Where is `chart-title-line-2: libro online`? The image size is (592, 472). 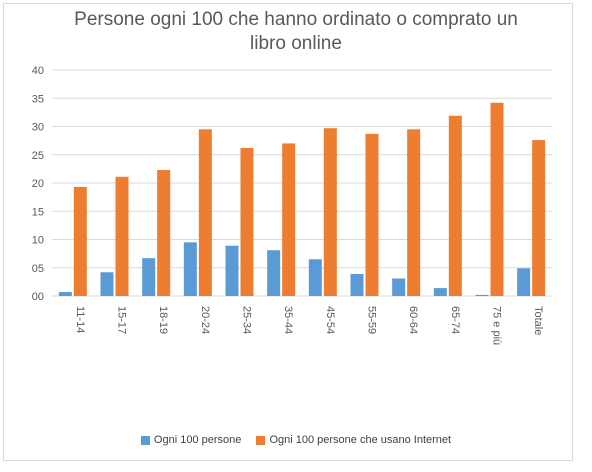
chart-title-line-2: libro online is located at coordinates (296, 43).